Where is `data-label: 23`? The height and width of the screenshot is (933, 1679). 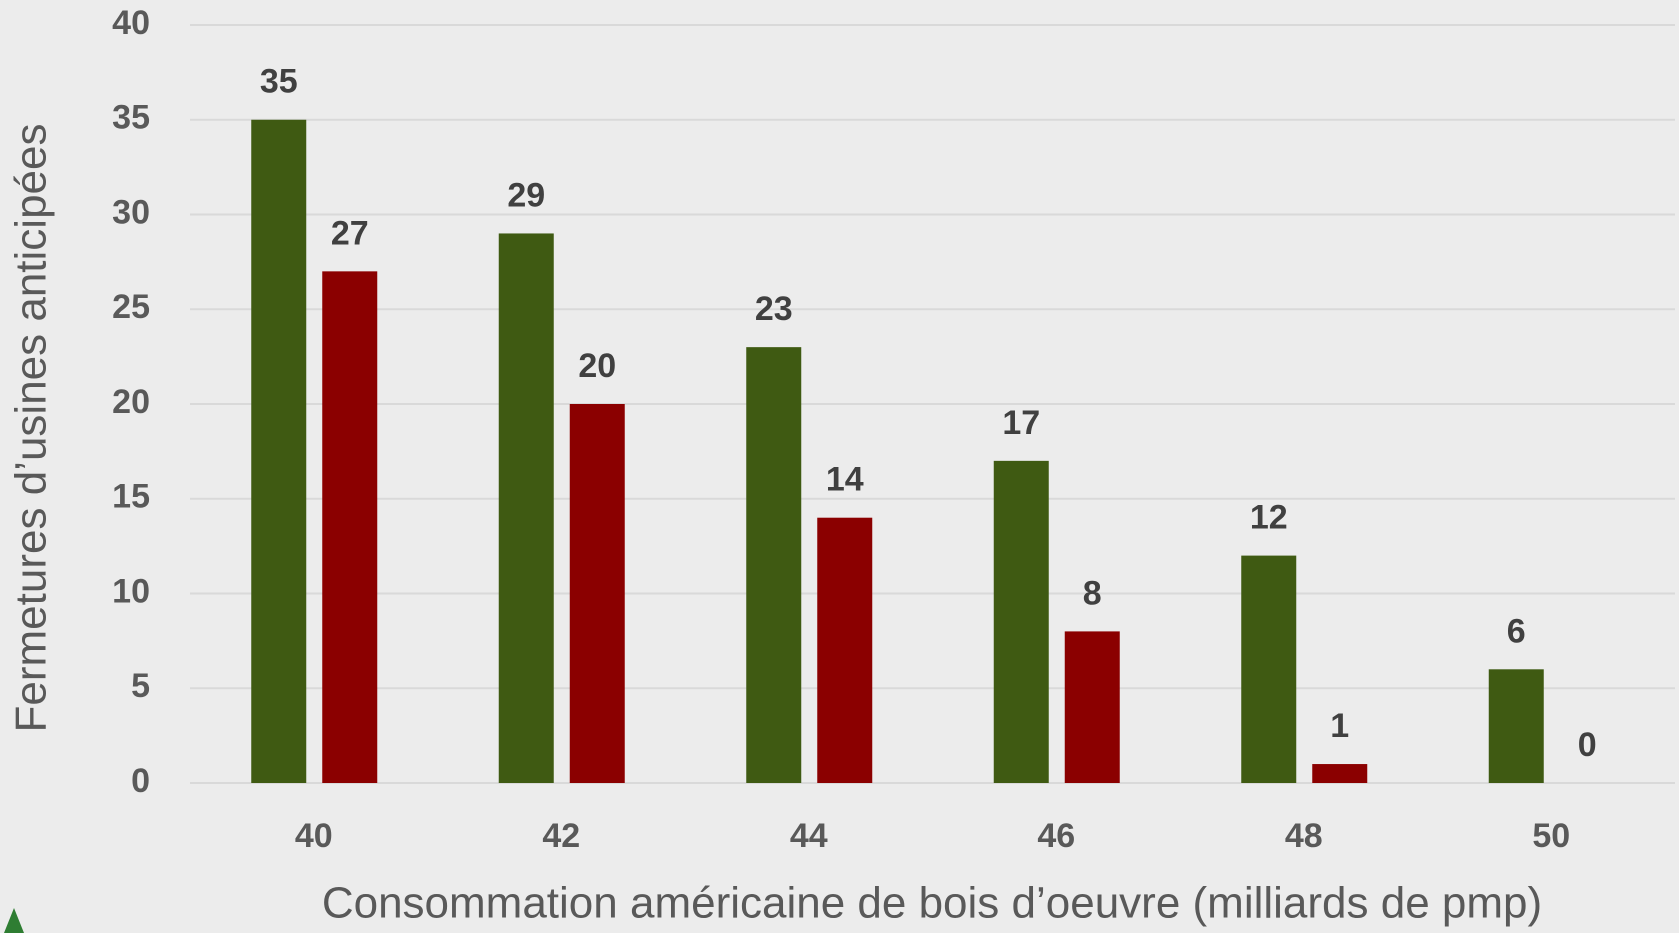
data-label: 23 is located at coordinates (774, 309).